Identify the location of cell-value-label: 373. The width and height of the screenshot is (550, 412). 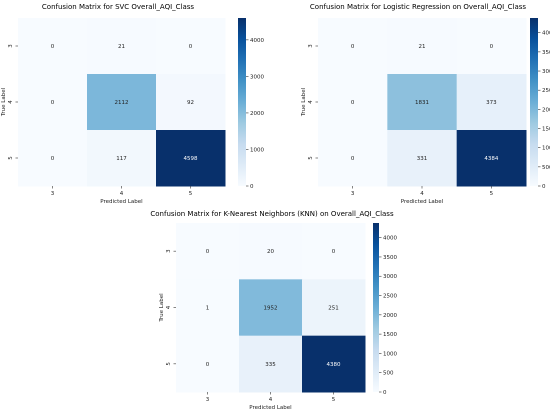
(491, 103).